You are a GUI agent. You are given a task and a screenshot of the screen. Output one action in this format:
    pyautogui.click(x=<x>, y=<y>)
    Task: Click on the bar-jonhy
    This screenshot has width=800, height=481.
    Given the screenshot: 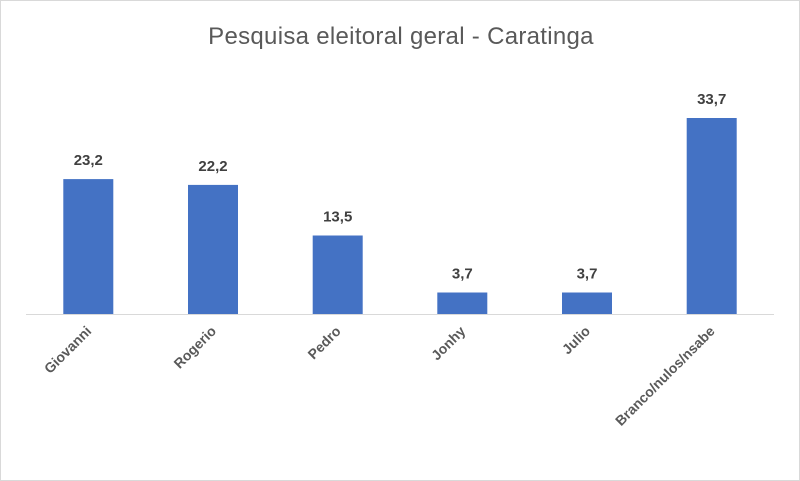 What is the action you would take?
    pyautogui.click(x=462, y=303)
    